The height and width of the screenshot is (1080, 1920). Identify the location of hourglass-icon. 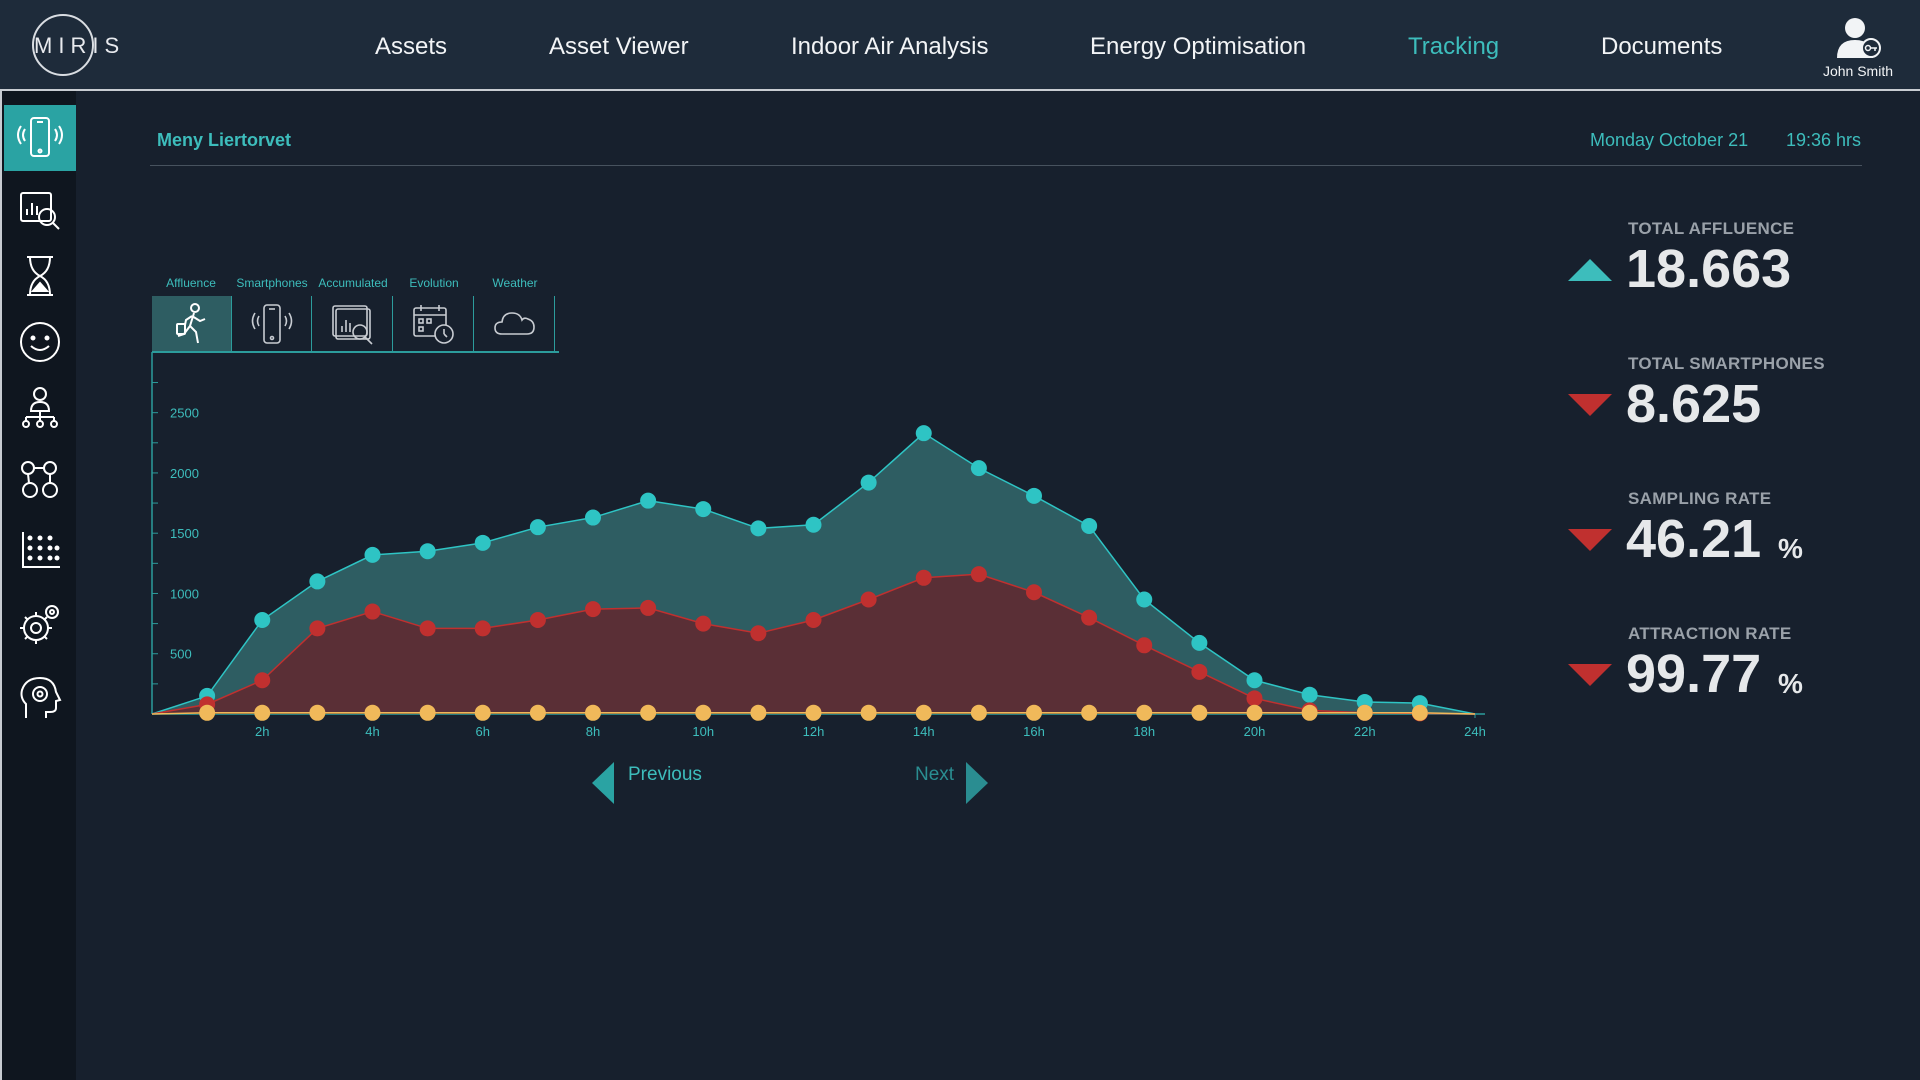
(40, 276).